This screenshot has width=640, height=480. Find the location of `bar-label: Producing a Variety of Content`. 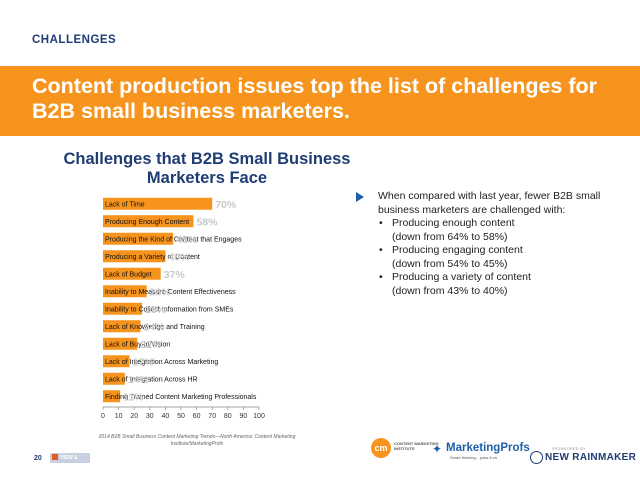

bar-label: Producing a Variety of Content is located at coordinates (152, 257).